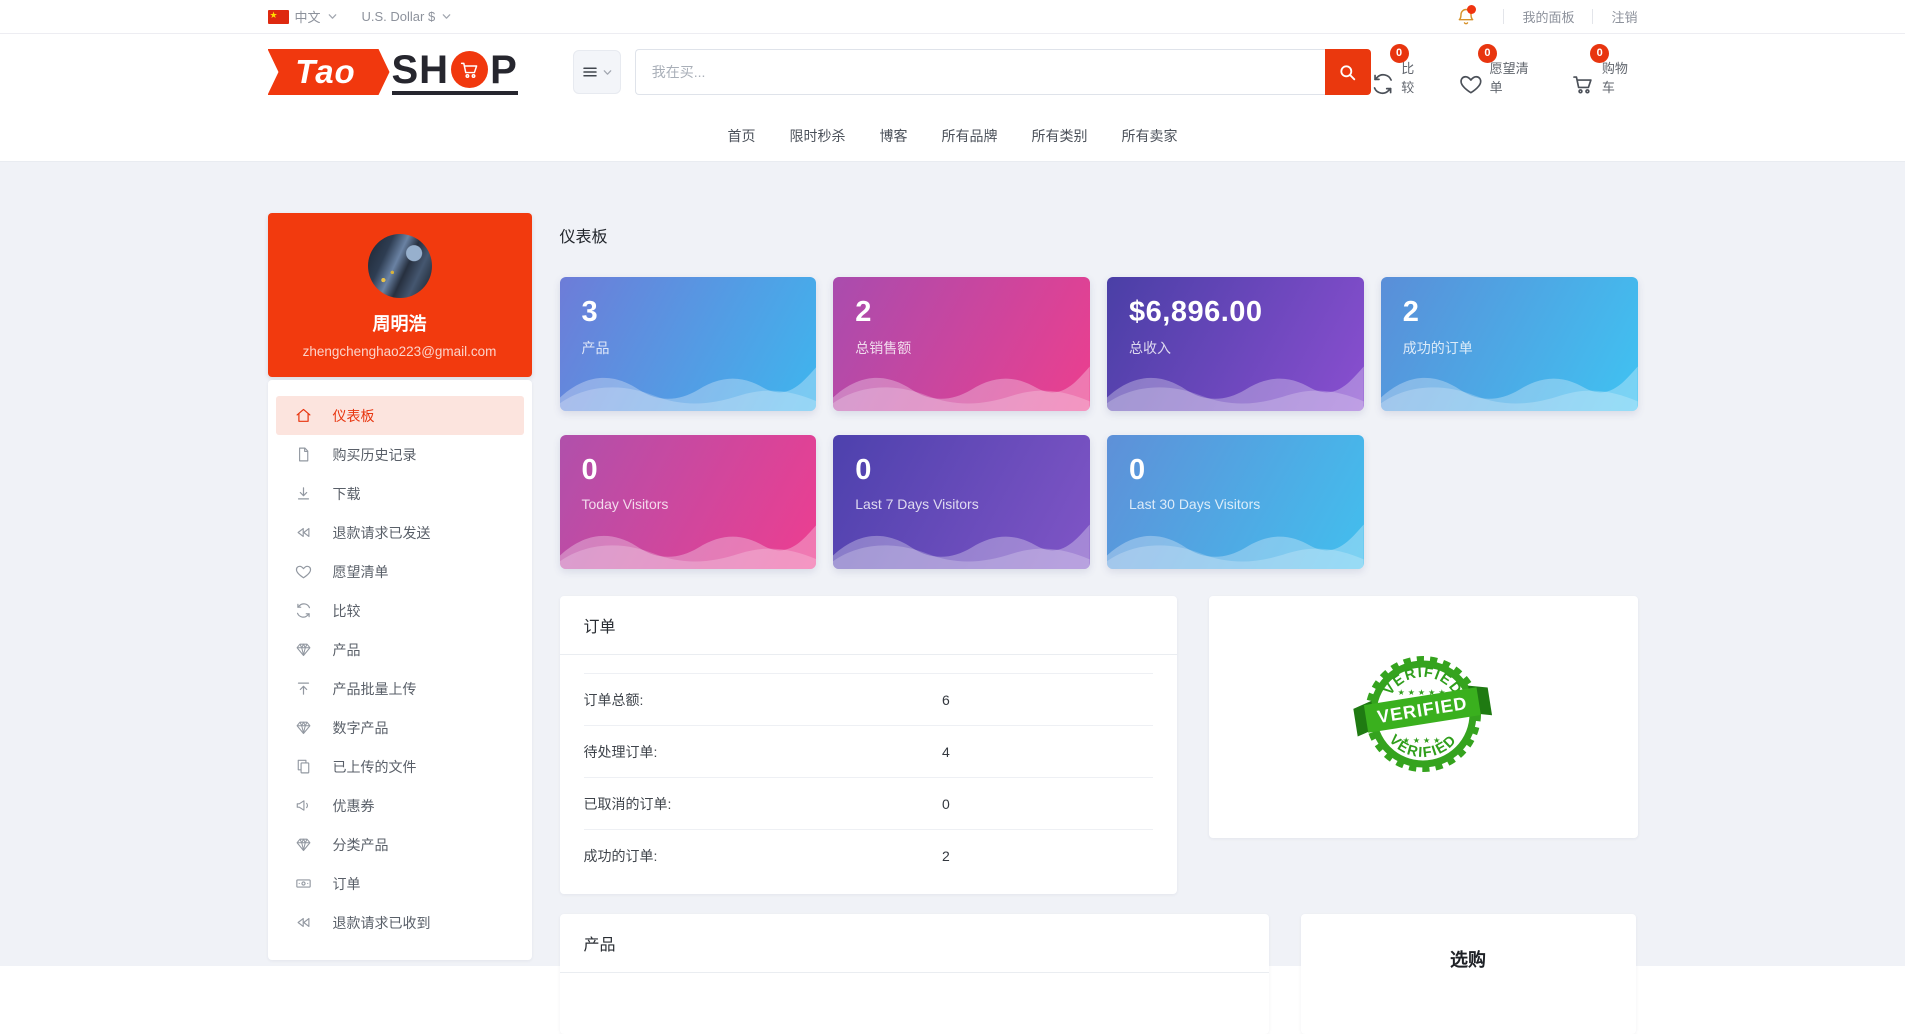 The height and width of the screenshot is (1034, 1905). Describe the element at coordinates (613, 699) in the screenshot. I see `order-stat-label: 订单总额:` at that location.